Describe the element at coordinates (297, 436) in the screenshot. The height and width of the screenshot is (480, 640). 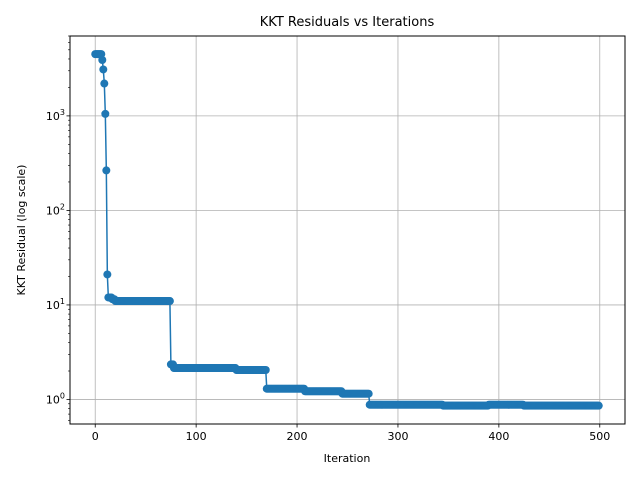
I see `x-tick-label: 200` at that location.